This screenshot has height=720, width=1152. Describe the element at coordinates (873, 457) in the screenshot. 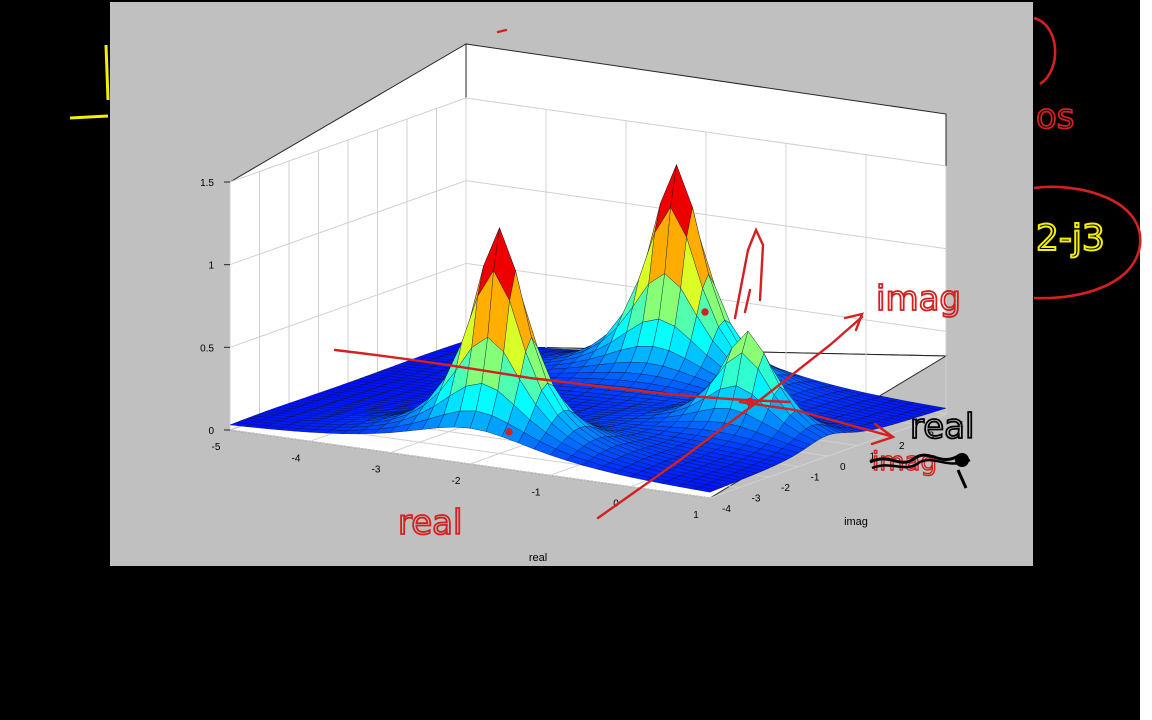

I see `y-tick-label: 1` at that location.